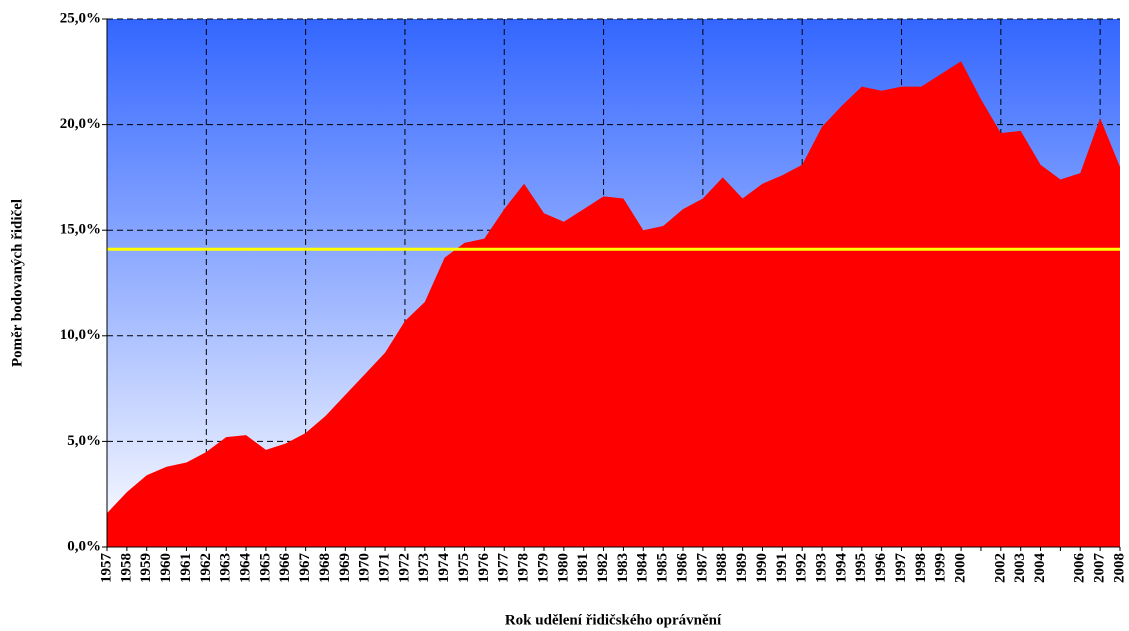 The height and width of the screenshot is (631, 1129). Describe the element at coordinates (881, 568) in the screenshot. I see `x-tick-label: 1996` at that location.